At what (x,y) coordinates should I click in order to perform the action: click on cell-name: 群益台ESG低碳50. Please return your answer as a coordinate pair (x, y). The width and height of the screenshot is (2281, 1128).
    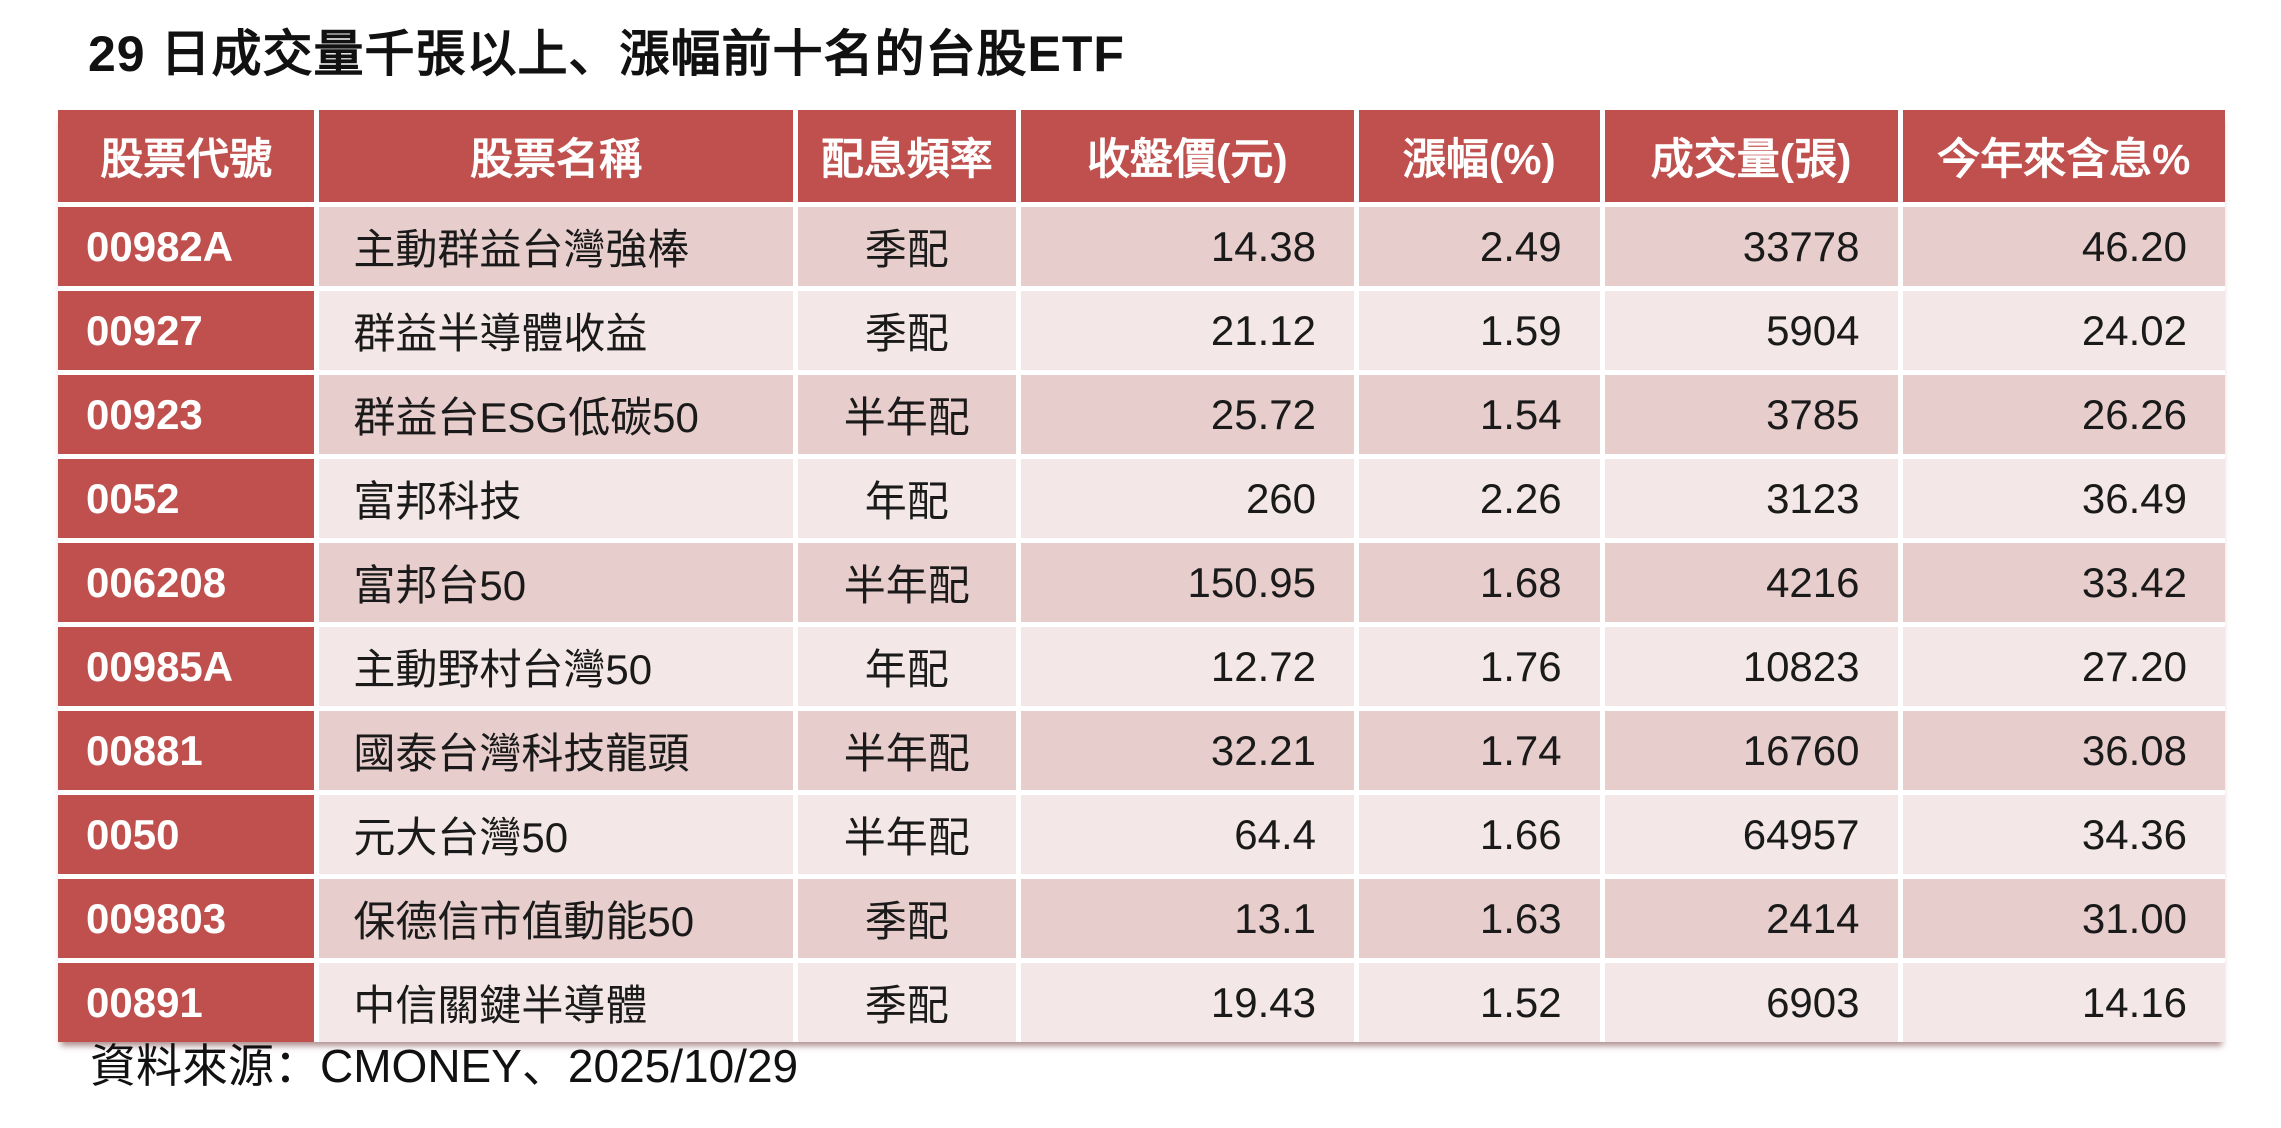
    Looking at the image, I should click on (556, 414).